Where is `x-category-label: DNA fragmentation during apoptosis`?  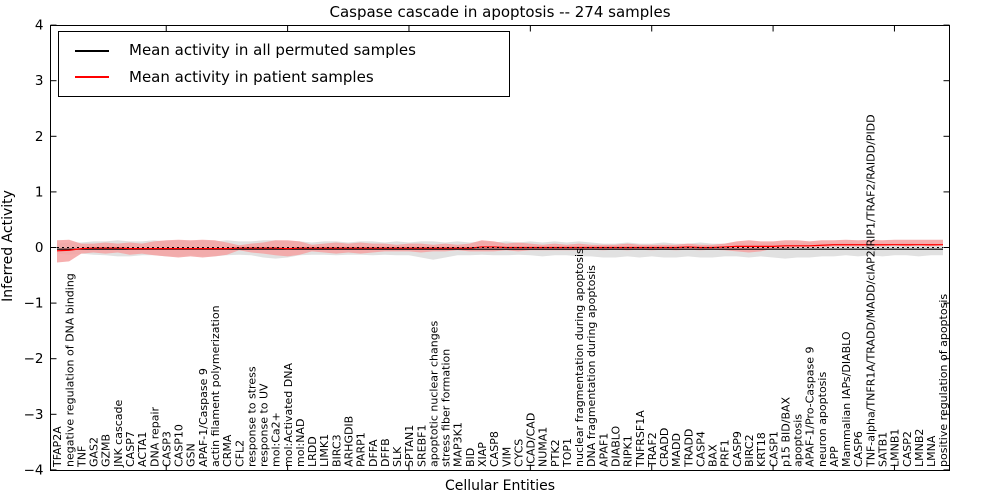
x-category-label: DNA fragmentation during apoptosis is located at coordinates (591, 366).